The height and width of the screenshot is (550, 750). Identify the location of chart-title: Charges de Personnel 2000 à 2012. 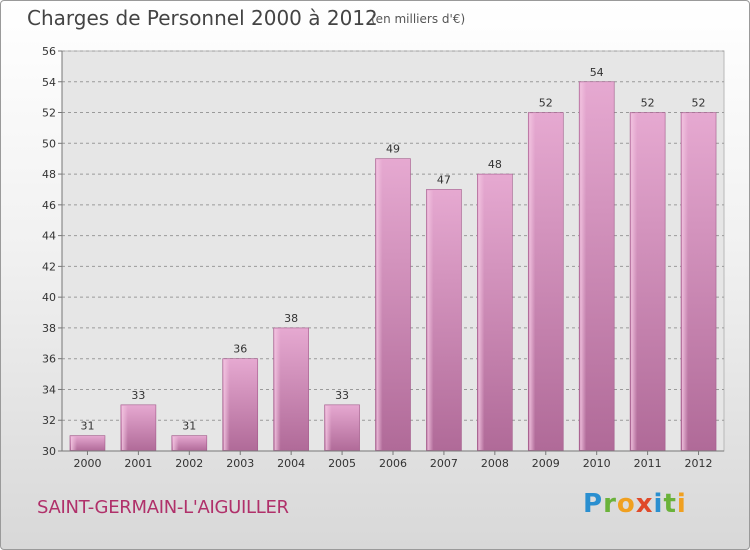
(202, 18).